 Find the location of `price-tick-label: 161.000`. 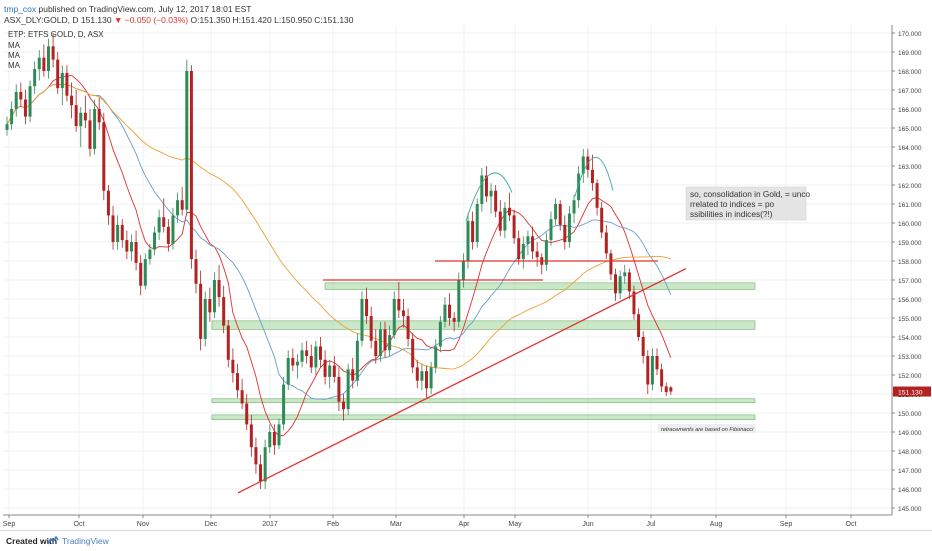

price-tick-label: 161.000 is located at coordinates (910, 205).